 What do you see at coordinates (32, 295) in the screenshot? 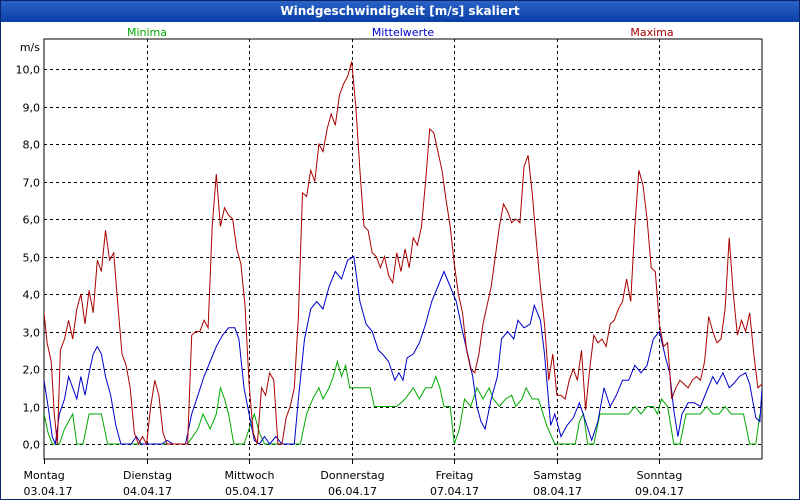
I see `y-tick-label: 4,0` at bounding box center [32, 295].